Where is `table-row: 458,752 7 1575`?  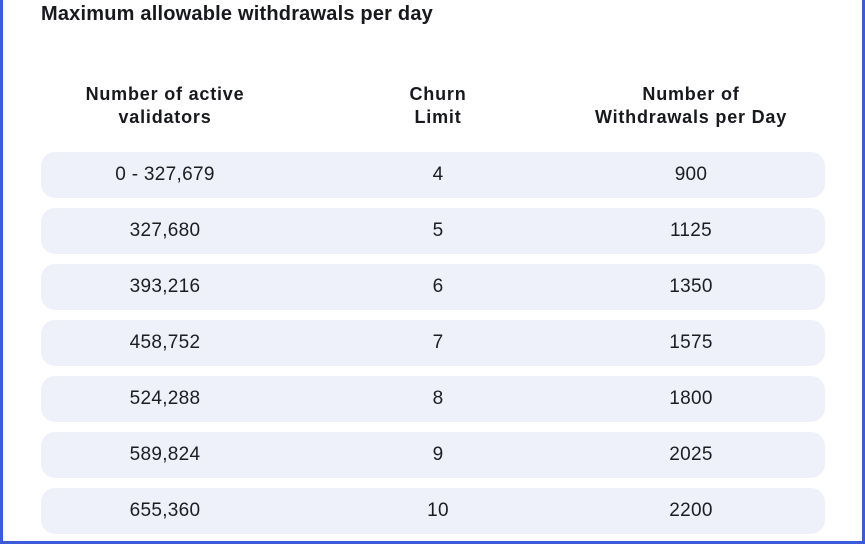 table-row: 458,752 7 1575 is located at coordinates (433, 343).